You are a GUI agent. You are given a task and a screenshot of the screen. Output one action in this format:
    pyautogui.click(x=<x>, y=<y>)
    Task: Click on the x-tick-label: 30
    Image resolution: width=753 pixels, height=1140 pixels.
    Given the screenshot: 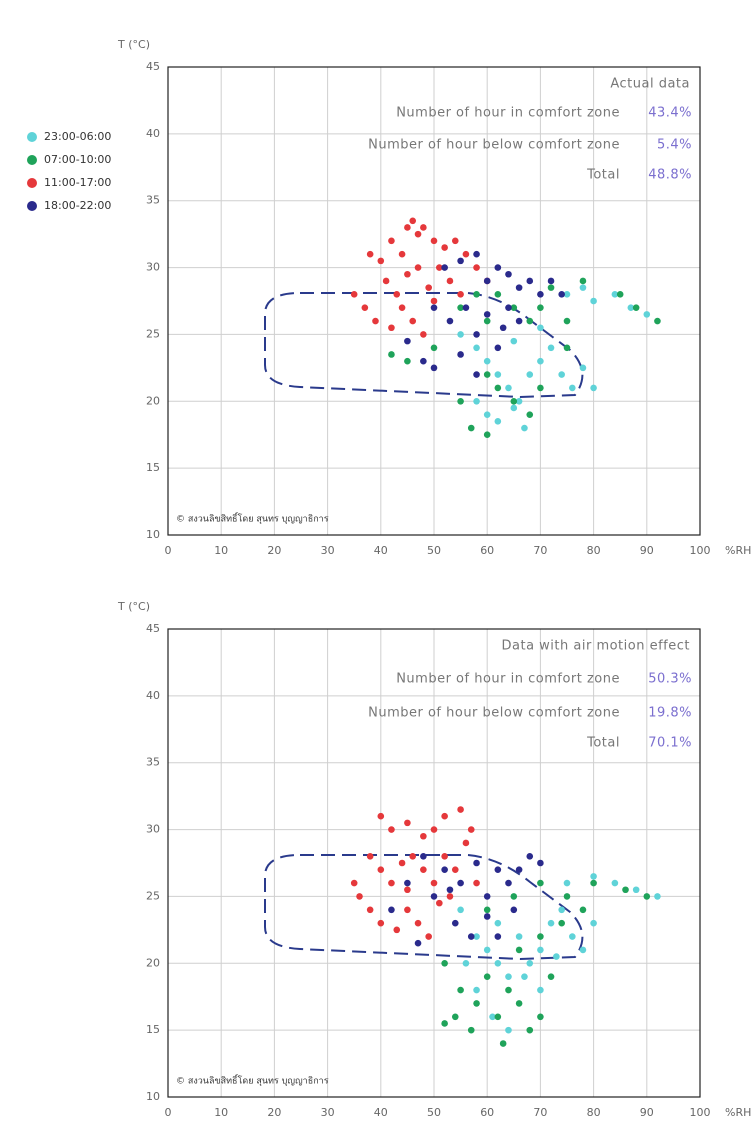 What is the action you would take?
    pyautogui.click(x=328, y=550)
    